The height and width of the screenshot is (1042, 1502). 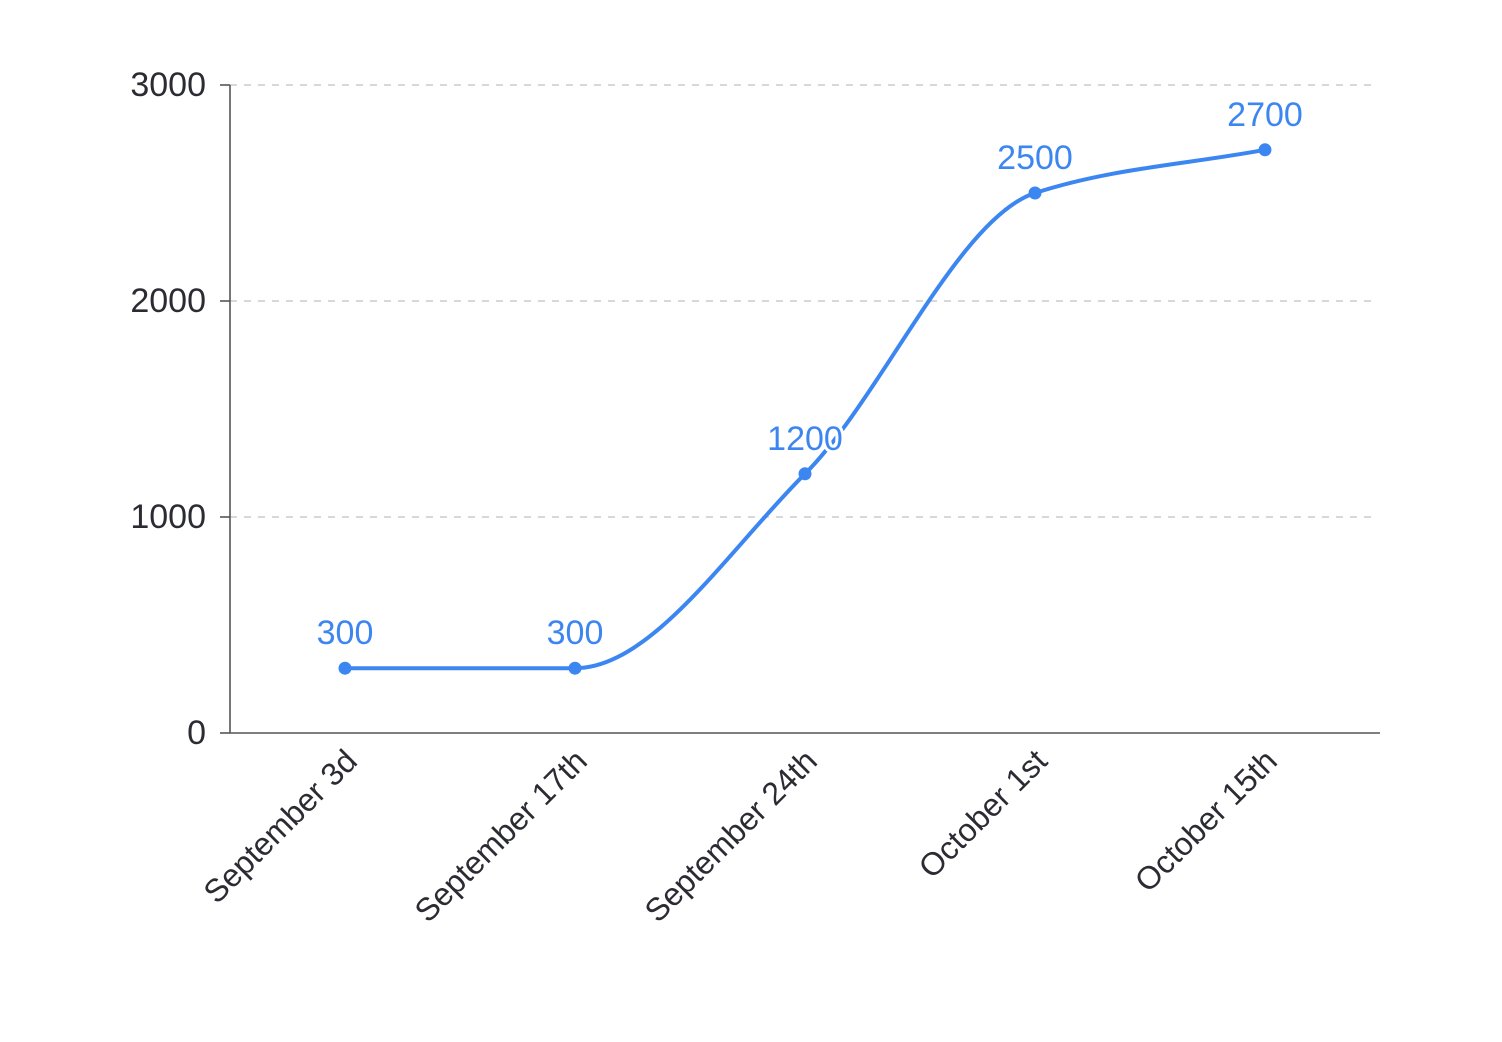 What do you see at coordinates (168, 301) in the screenshot?
I see `y-tick-label: 2000` at bounding box center [168, 301].